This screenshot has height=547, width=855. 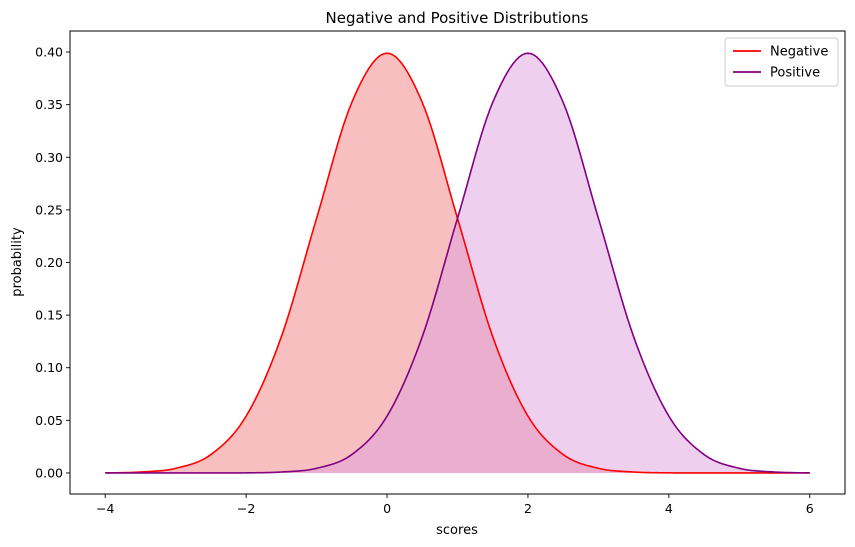 What do you see at coordinates (49, 472) in the screenshot?
I see `y-tick-label: 0.00` at bounding box center [49, 472].